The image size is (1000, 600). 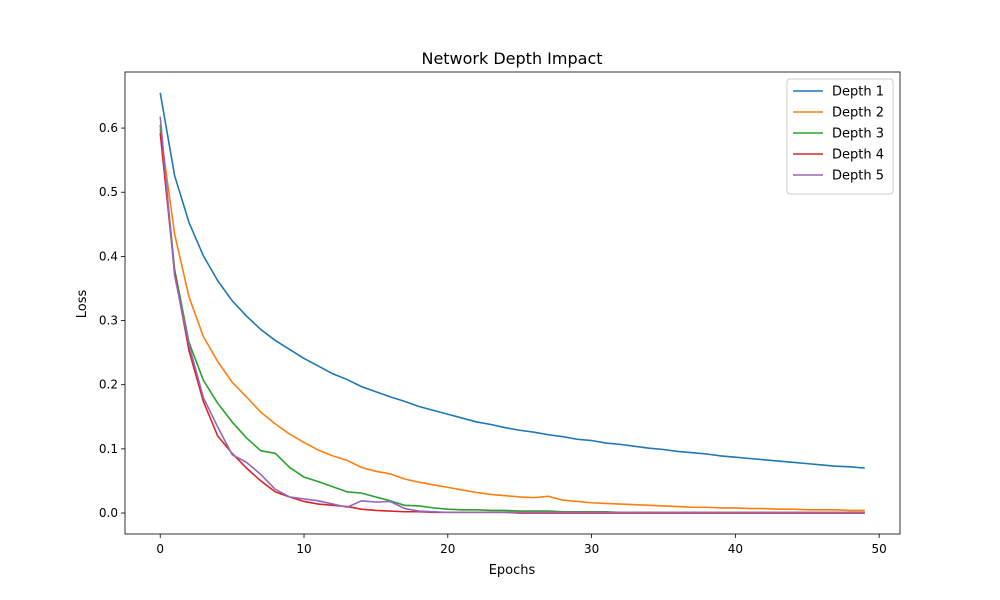 What do you see at coordinates (858, 113) in the screenshot?
I see `legend-label-2: Depth 2` at bounding box center [858, 113].